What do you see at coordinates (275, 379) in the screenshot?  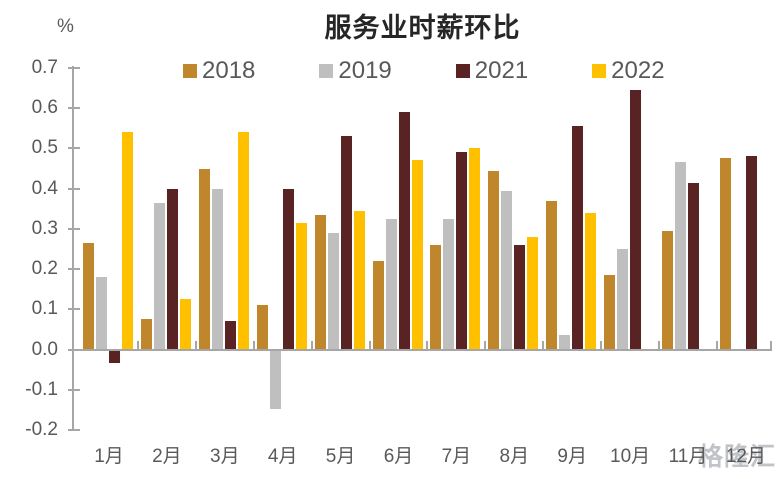 I see `bar-2019-4月` at bounding box center [275, 379].